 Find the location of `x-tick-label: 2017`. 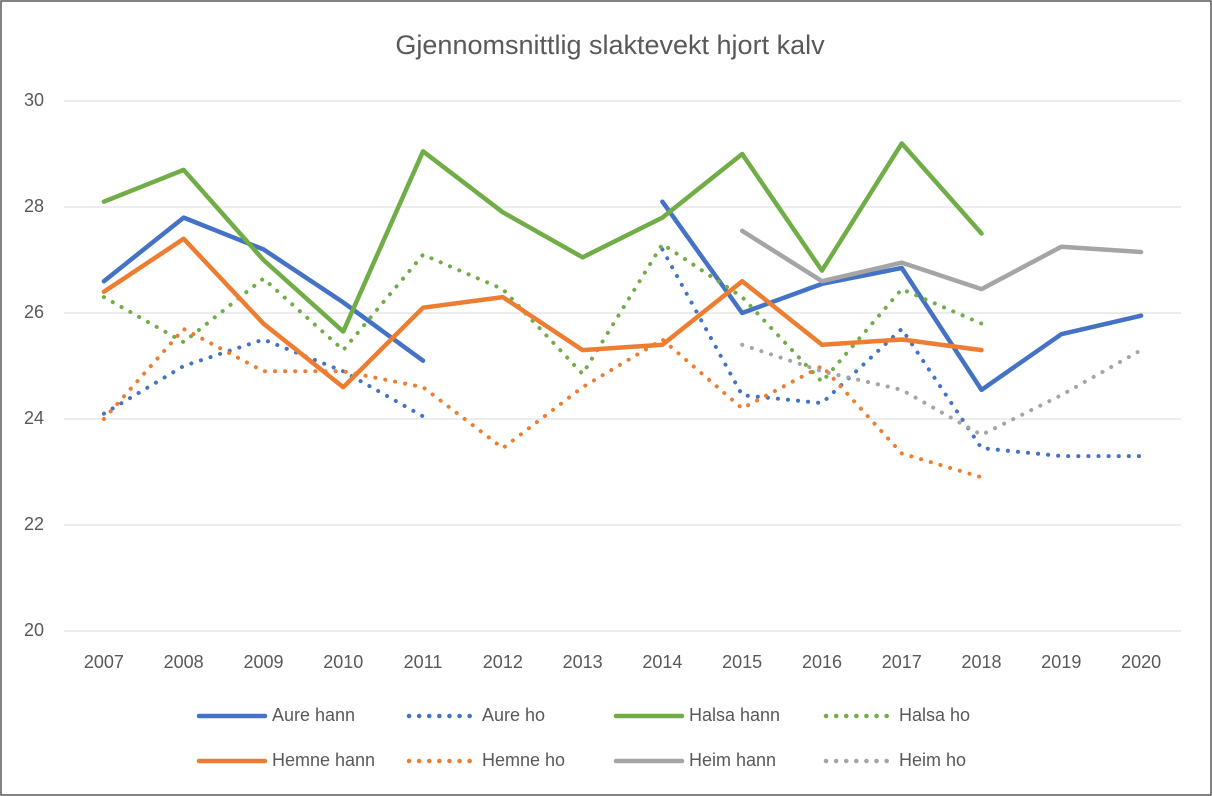

x-tick-label: 2017 is located at coordinates (902, 662).